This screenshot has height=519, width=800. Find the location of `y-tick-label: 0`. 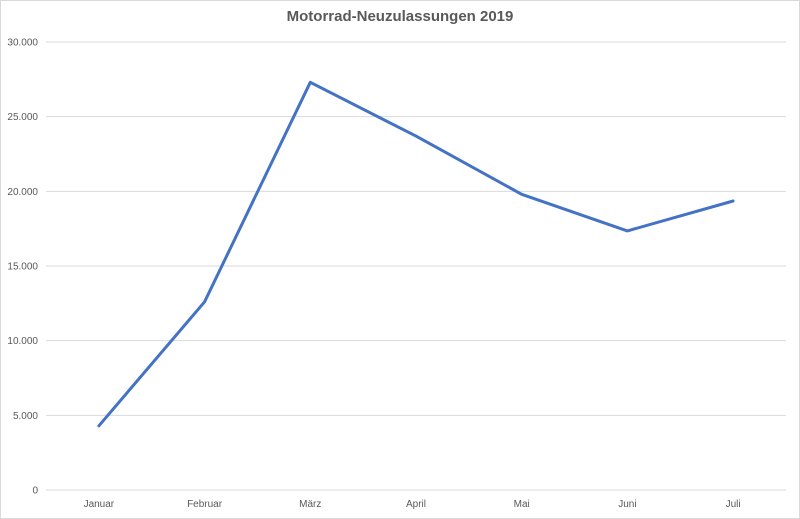

y-tick-label: 0 is located at coordinates (35, 491).